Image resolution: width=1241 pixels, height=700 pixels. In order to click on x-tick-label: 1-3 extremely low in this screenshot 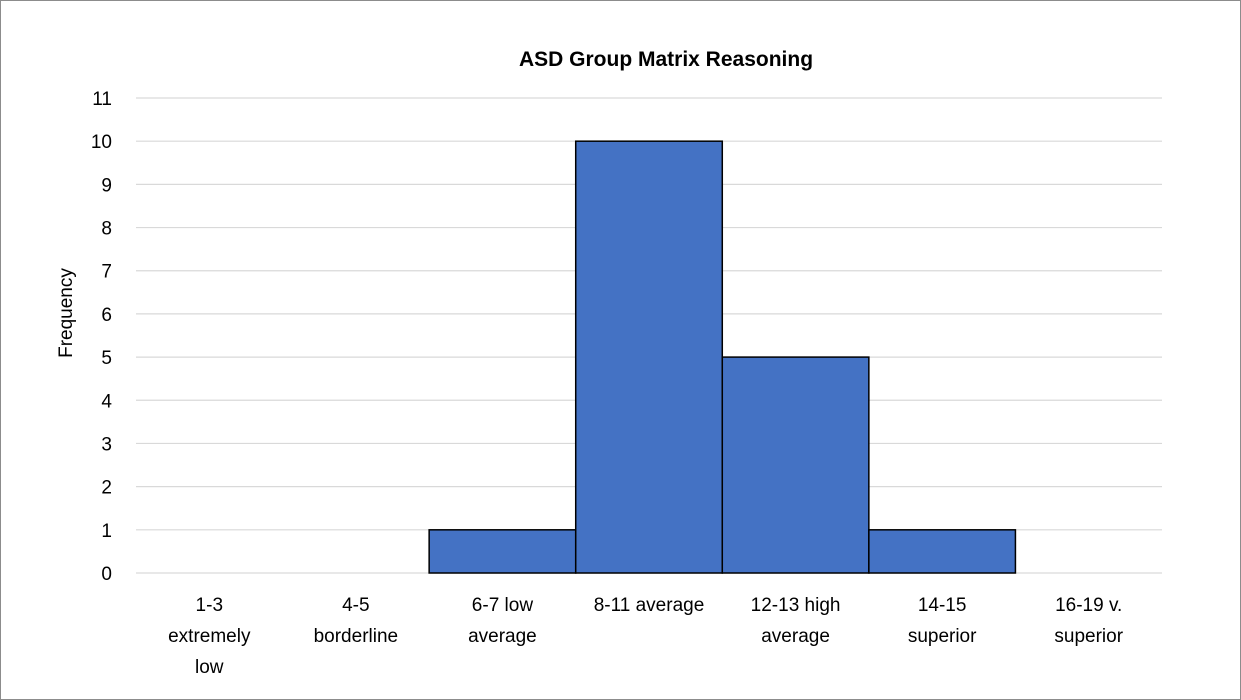, I will do `click(209, 636)`.